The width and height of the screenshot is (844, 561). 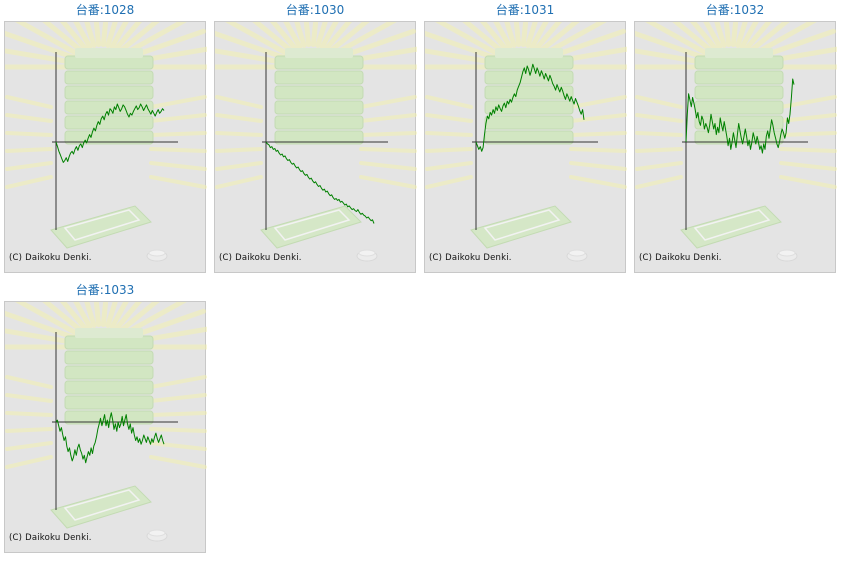 I want to click on machine-number-link: 台番:1031, so click(x=525, y=10).